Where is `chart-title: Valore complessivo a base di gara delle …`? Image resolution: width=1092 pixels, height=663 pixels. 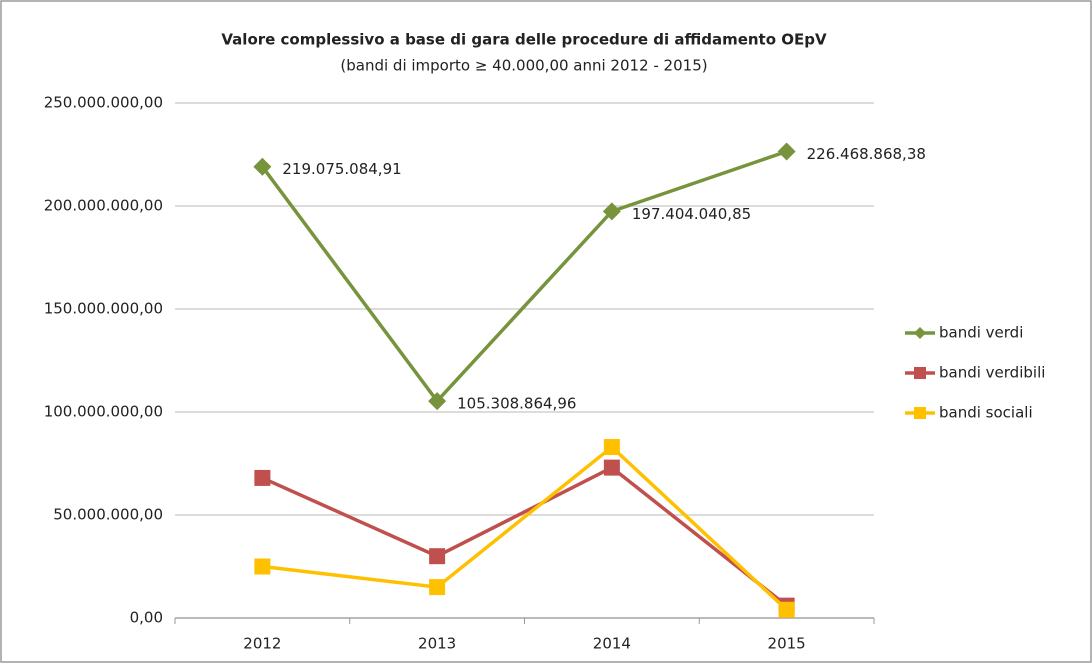
chart-title: Valore complessivo a base di gara delle … is located at coordinates (524, 40).